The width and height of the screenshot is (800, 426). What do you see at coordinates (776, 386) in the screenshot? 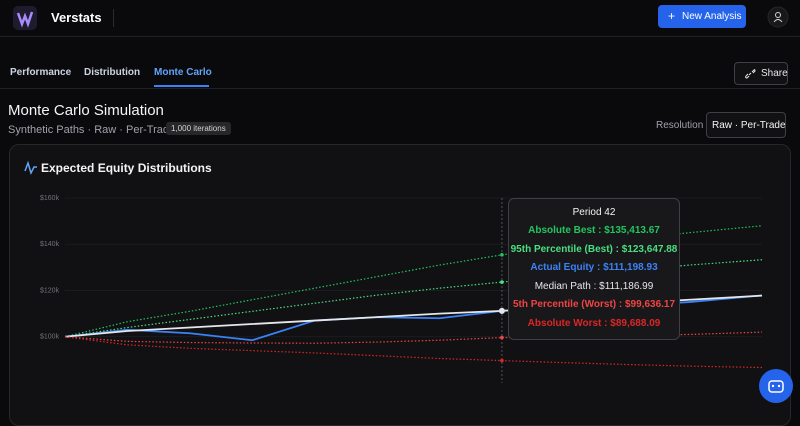
I see `chat-button` at bounding box center [776, 386].